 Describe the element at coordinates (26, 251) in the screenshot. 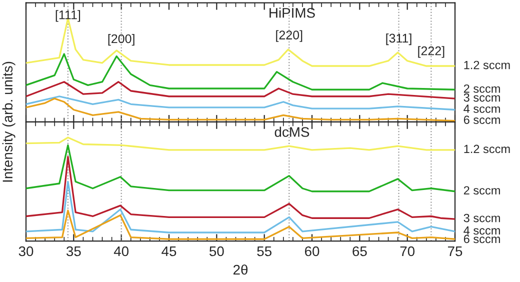

I see `x-tick-label: 30` at that location.